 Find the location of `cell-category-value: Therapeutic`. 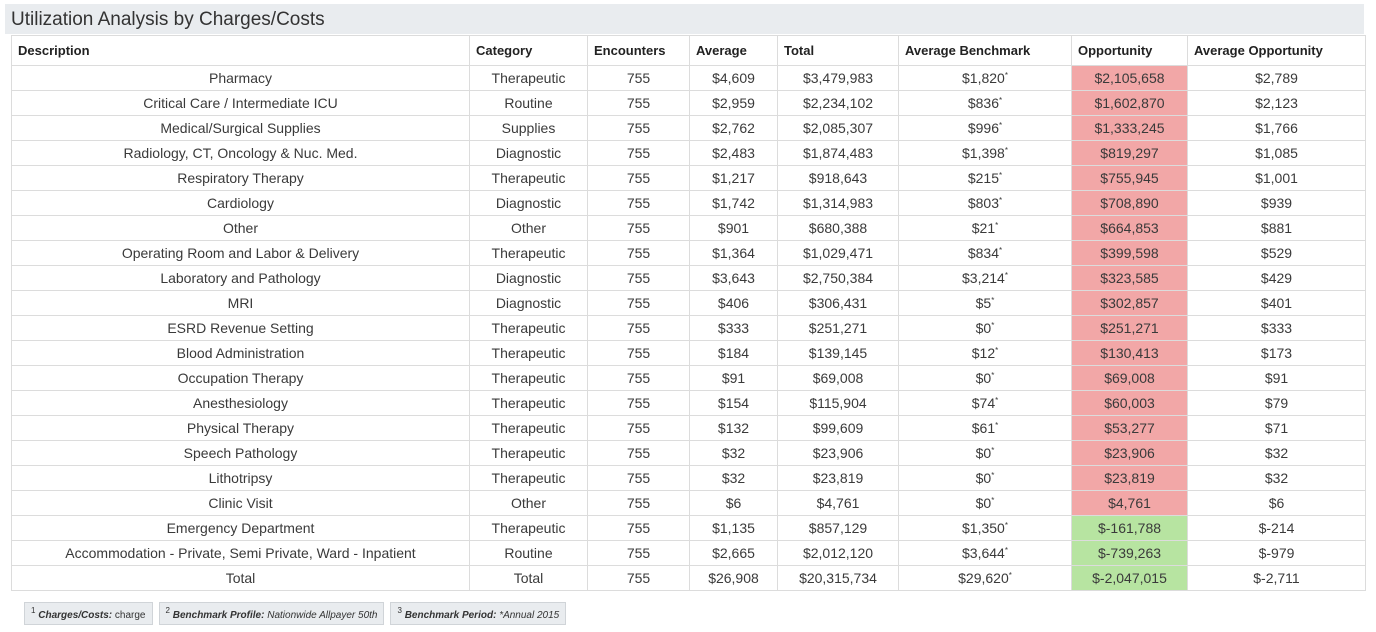

cell-category-value: Therapeutic is located at coordinates (528, 453).